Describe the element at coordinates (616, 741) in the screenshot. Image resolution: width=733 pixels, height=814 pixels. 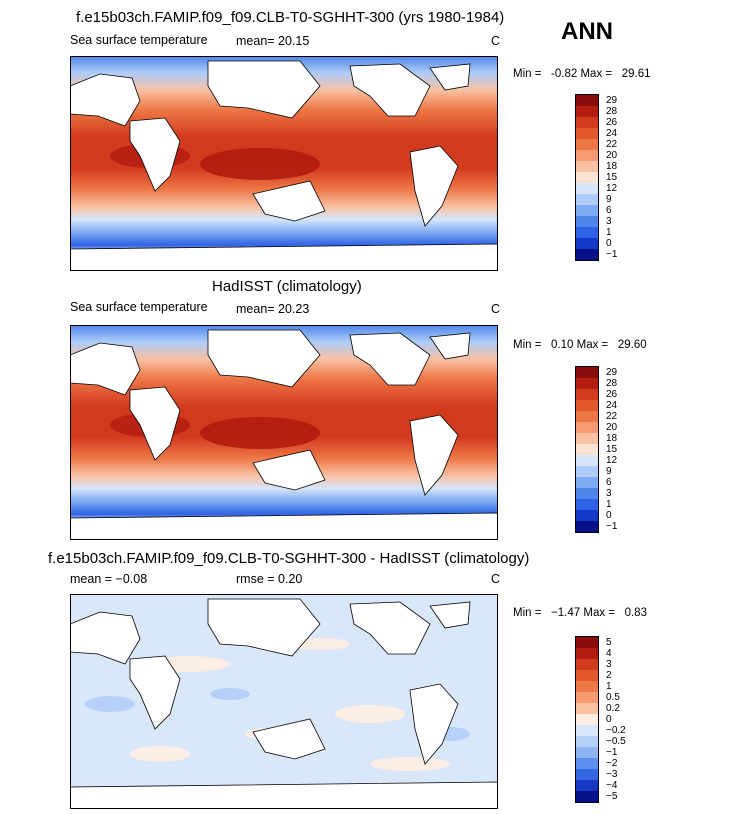
I see `colorbar-level-label: −0.5` at that location.